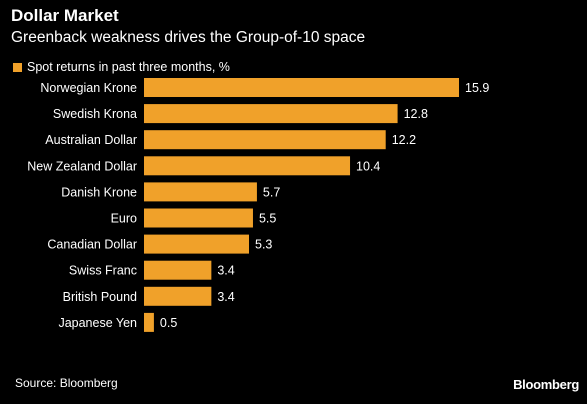 This screenshot has width=587, height=404. I want to click on bloomberg-logo: Bloomberg, so click(546, 384).